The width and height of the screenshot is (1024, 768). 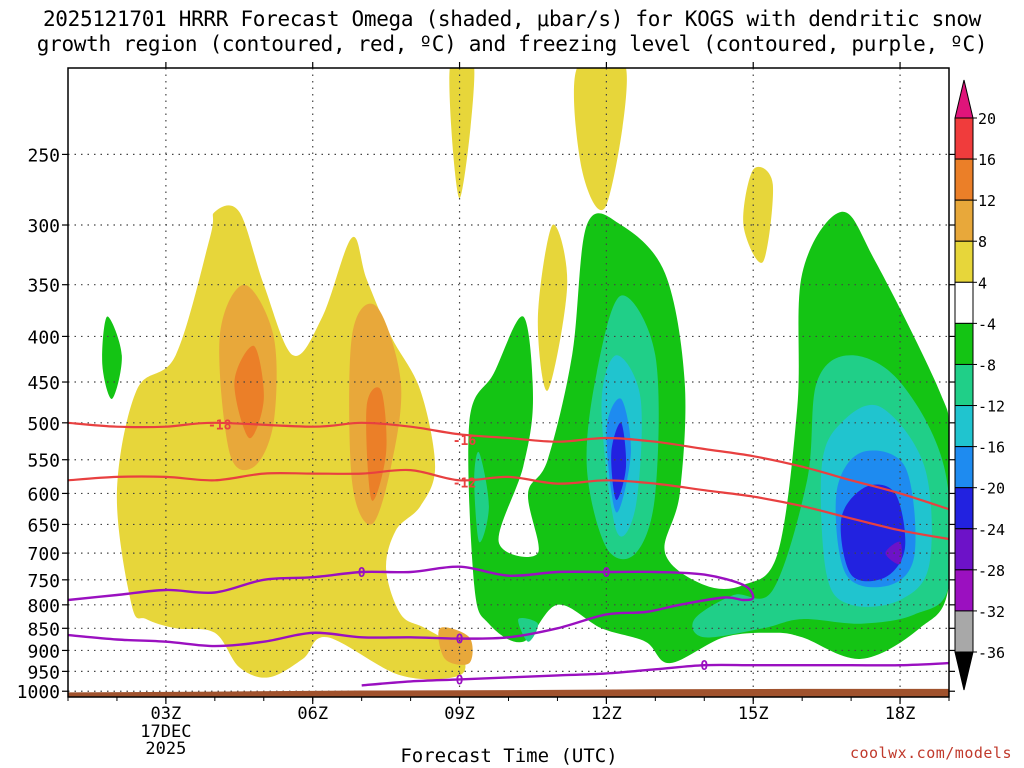 I want to click on colorbar-label-8: 8, so click(x=982, y=242).